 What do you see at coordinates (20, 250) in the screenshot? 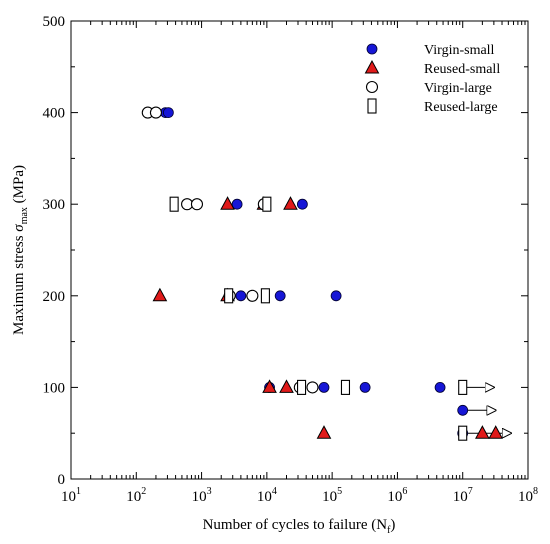
I see `y-axis-label: Maximum stress σmax (MPa)` at bounding box center [20, 250].